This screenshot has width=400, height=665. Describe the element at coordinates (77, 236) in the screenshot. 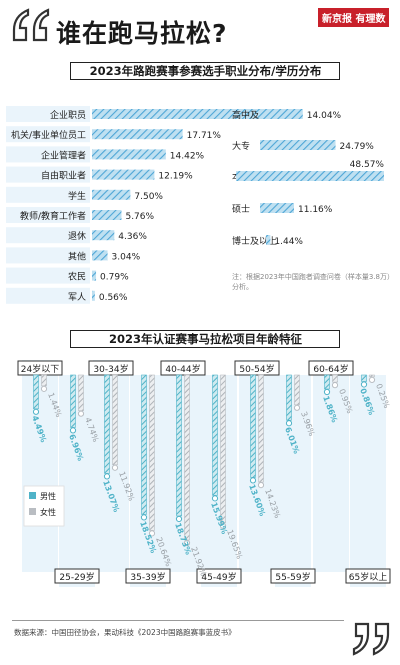

I see `occ-label: 退休` at that location.